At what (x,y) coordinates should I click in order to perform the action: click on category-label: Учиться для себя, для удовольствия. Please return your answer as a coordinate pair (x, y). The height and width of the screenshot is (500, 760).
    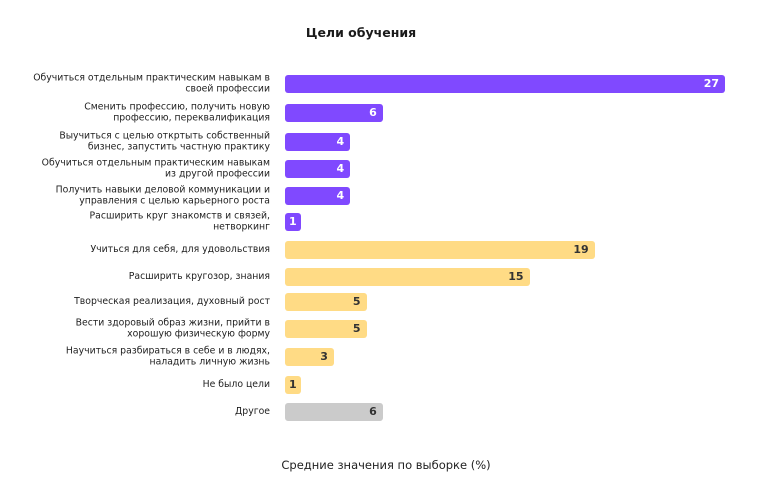
    Looking at the image, I should click on (140, 249).